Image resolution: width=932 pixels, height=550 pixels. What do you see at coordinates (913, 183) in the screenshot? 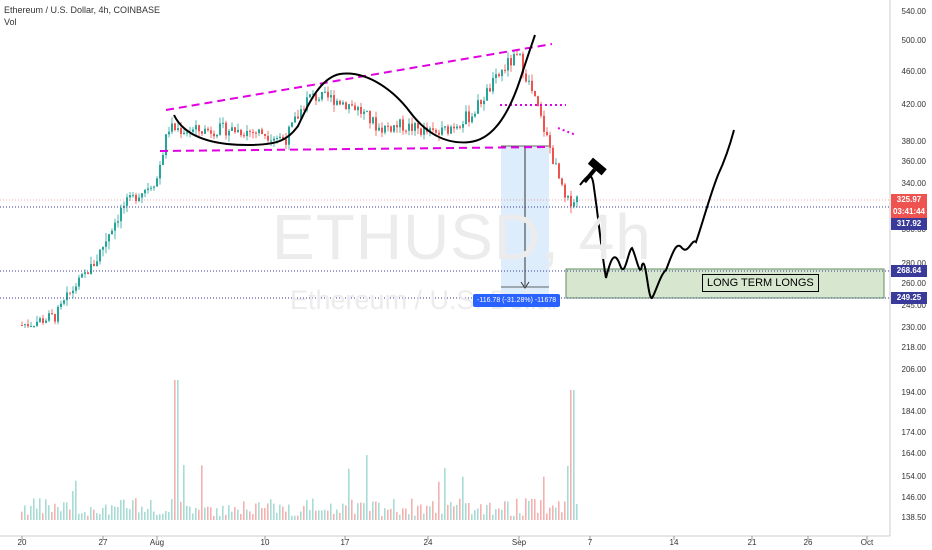
I see `price-tick-label: 340.00` at bounding box center [913, 183].